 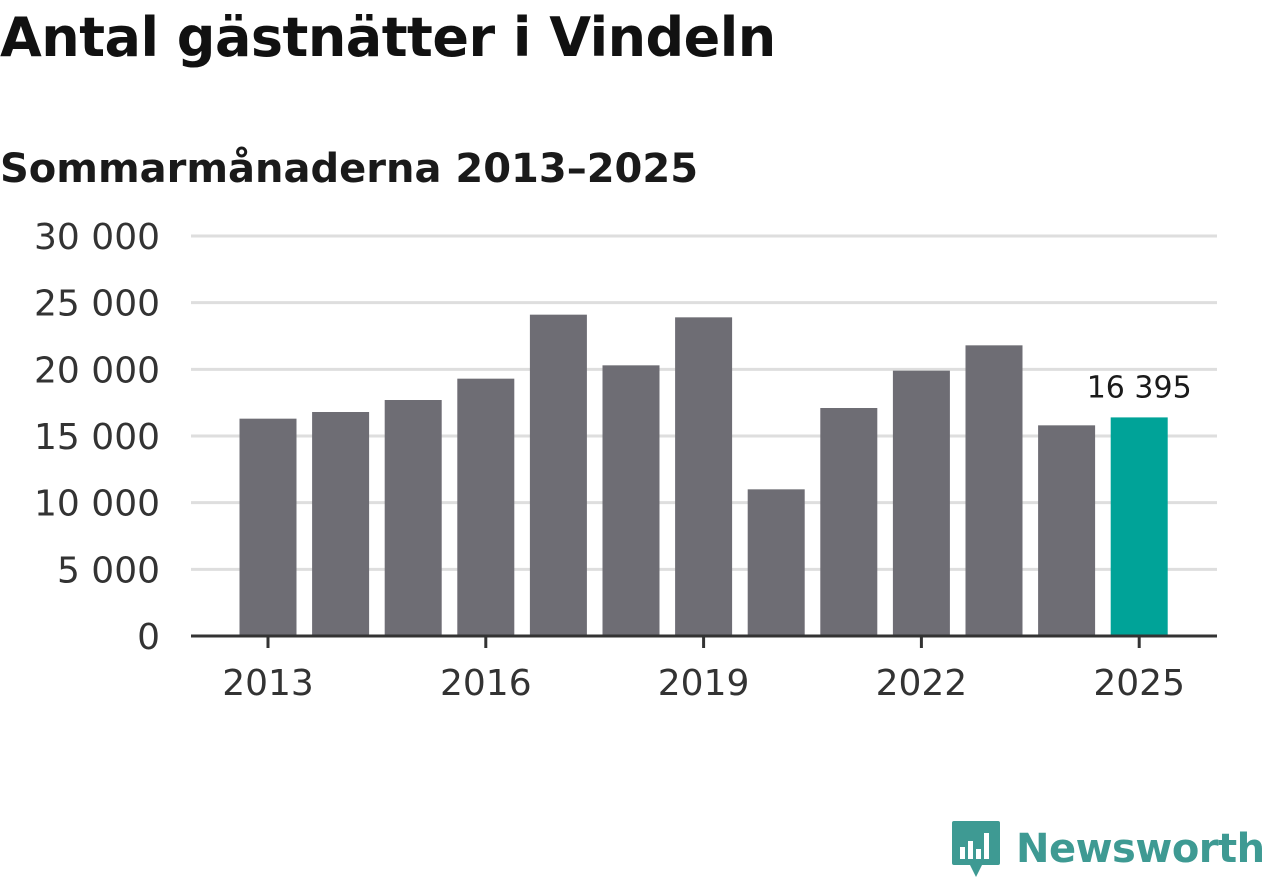 I want to click on data-label-2025: 16 395, so click(x=1139, y=387).